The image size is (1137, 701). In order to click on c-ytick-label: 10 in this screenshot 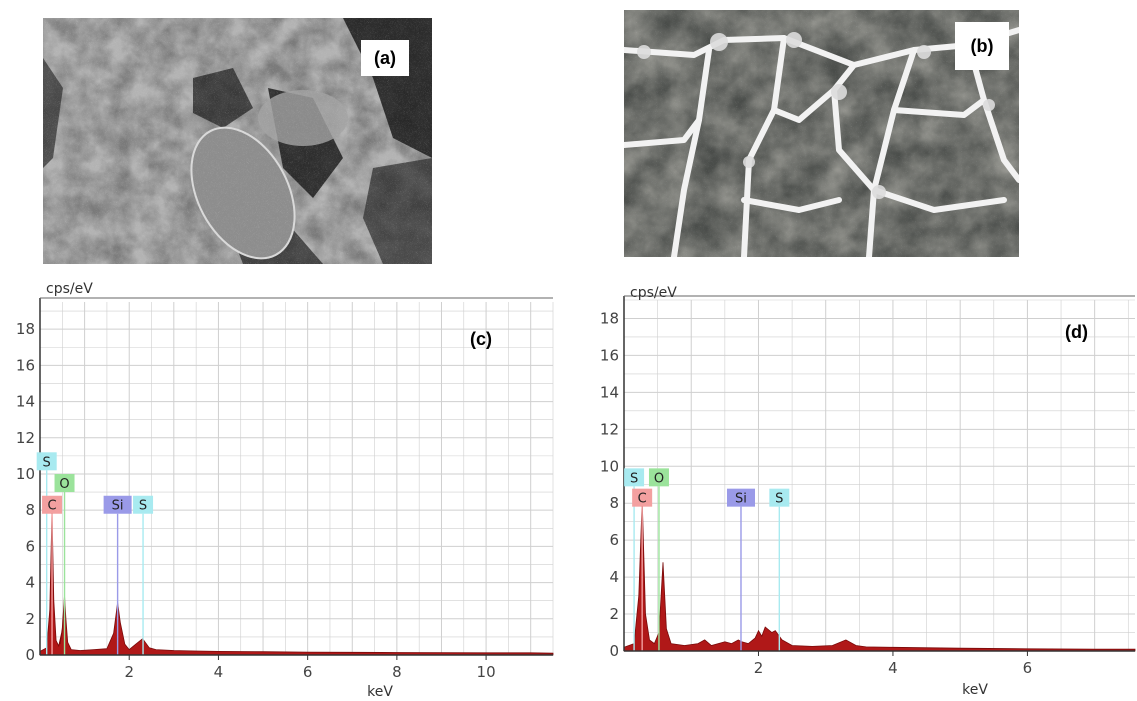, I will do `click(25, 474)`.